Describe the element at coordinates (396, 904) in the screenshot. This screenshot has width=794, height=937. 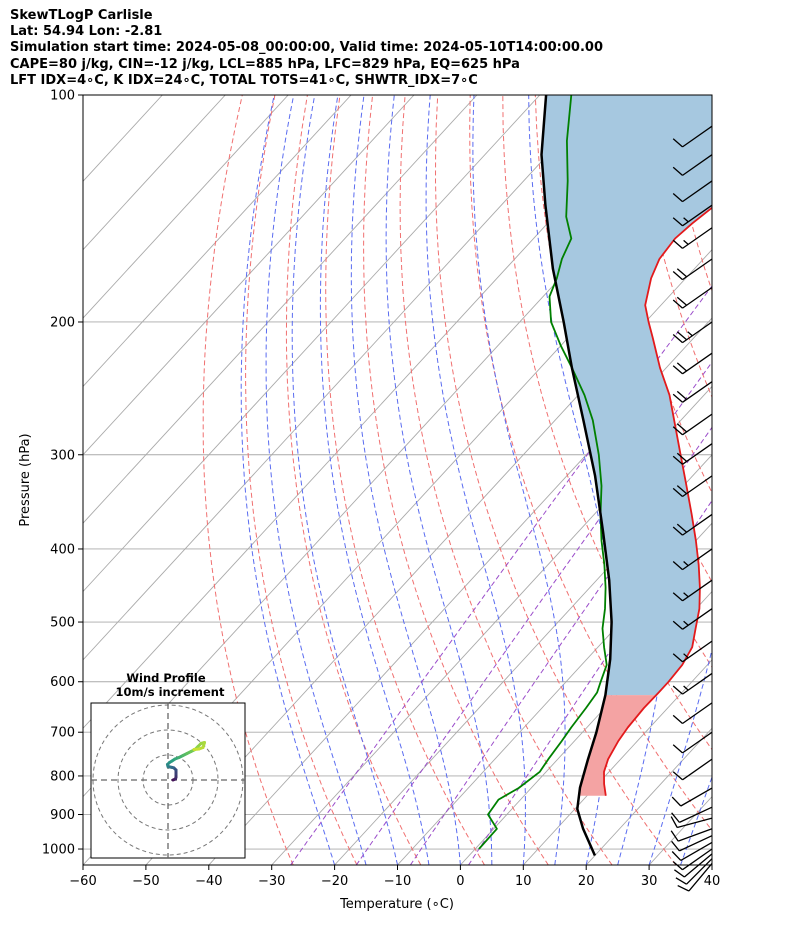
I see `x-axis-label: Temperature (∘C)` at that location.